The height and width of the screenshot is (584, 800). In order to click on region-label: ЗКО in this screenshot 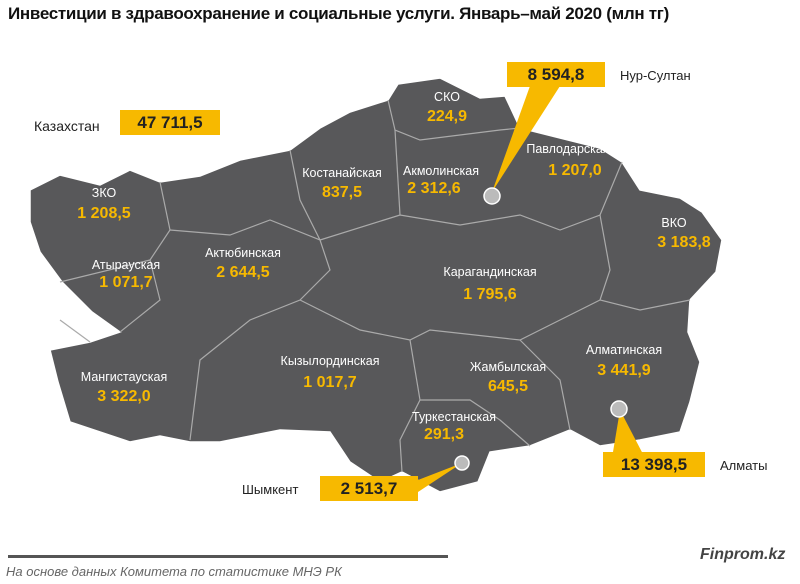, I will do `click(104, 193)`.